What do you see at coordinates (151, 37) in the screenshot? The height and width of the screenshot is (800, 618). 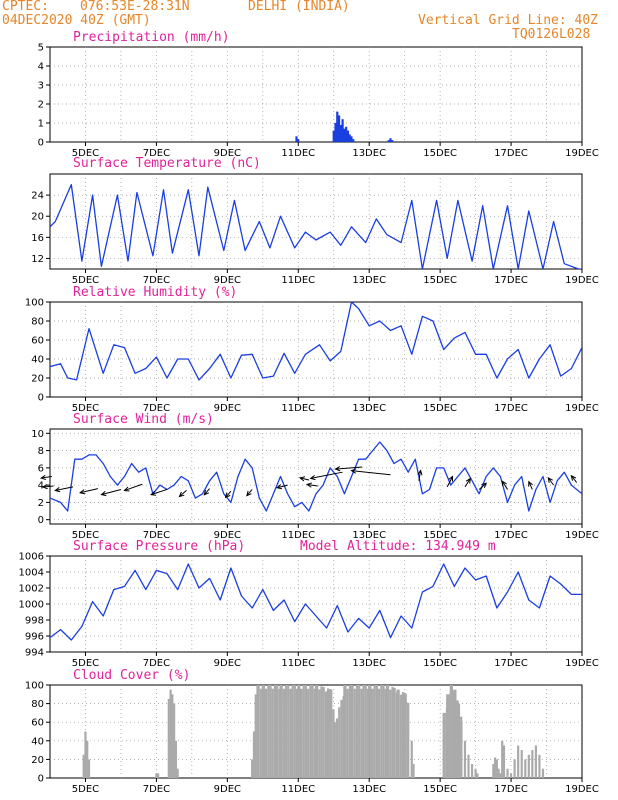 I see `panel-title: Precipitation (mm/h)` at bounding box center [151, 37].